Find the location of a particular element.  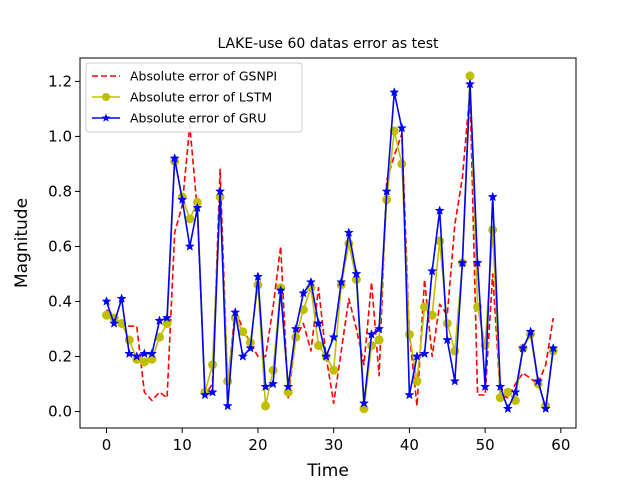

y-tick-label: 0.8 is located at coordinates (60, 191).